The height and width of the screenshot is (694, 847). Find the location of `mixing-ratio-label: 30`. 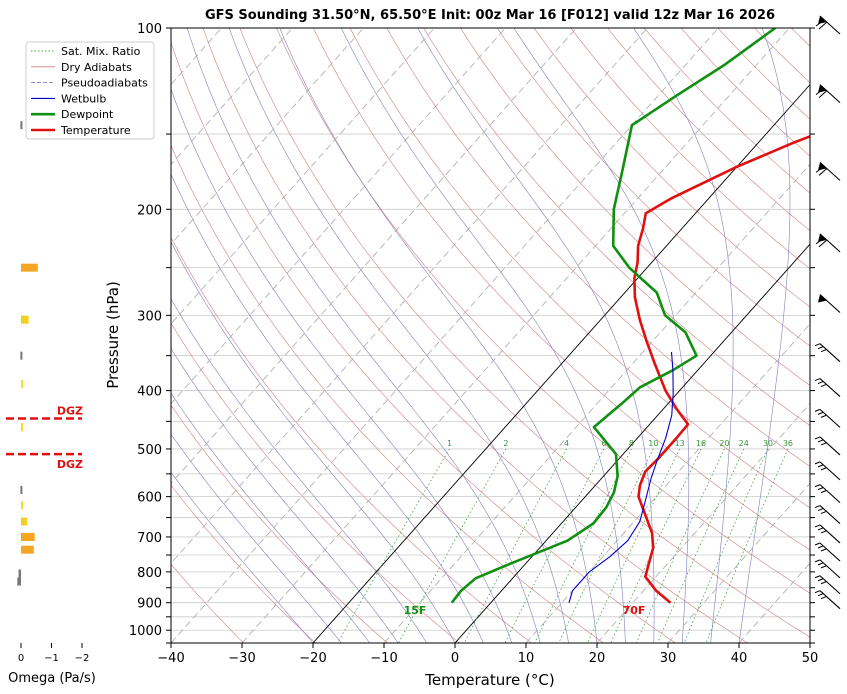

mixing-ratio-label: 30 is located at coordinates (768, 443).